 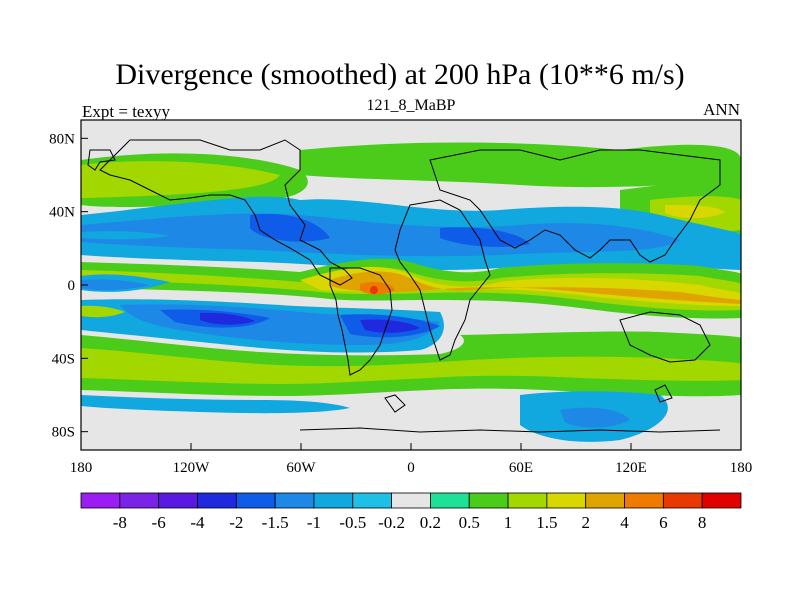 I want to click on colorbar: -8 -6 -4 -2 -1.5 -1 -0.5 -0.2 0.2 0.5 1 1.5 2 4 6 8, so click(x=411, y=512).